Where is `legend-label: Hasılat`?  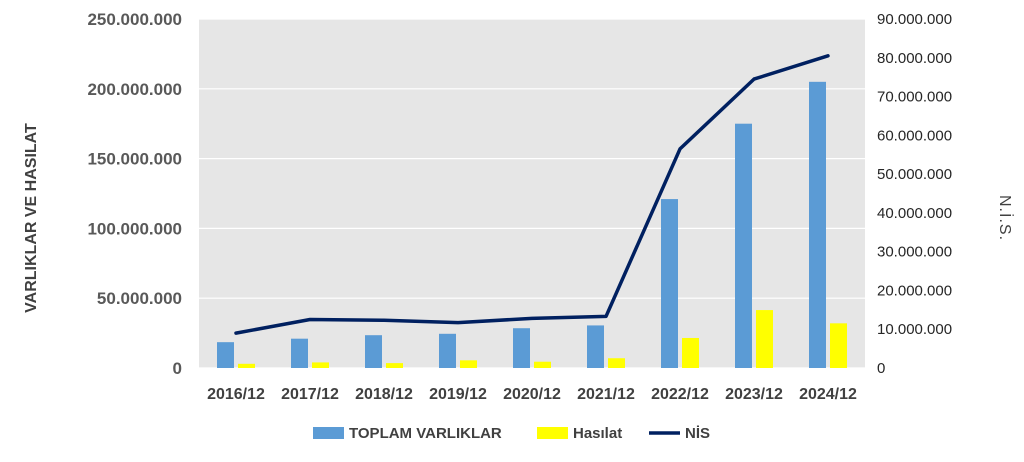
legend-label: Hasılat is located at coordinates (597, 433).